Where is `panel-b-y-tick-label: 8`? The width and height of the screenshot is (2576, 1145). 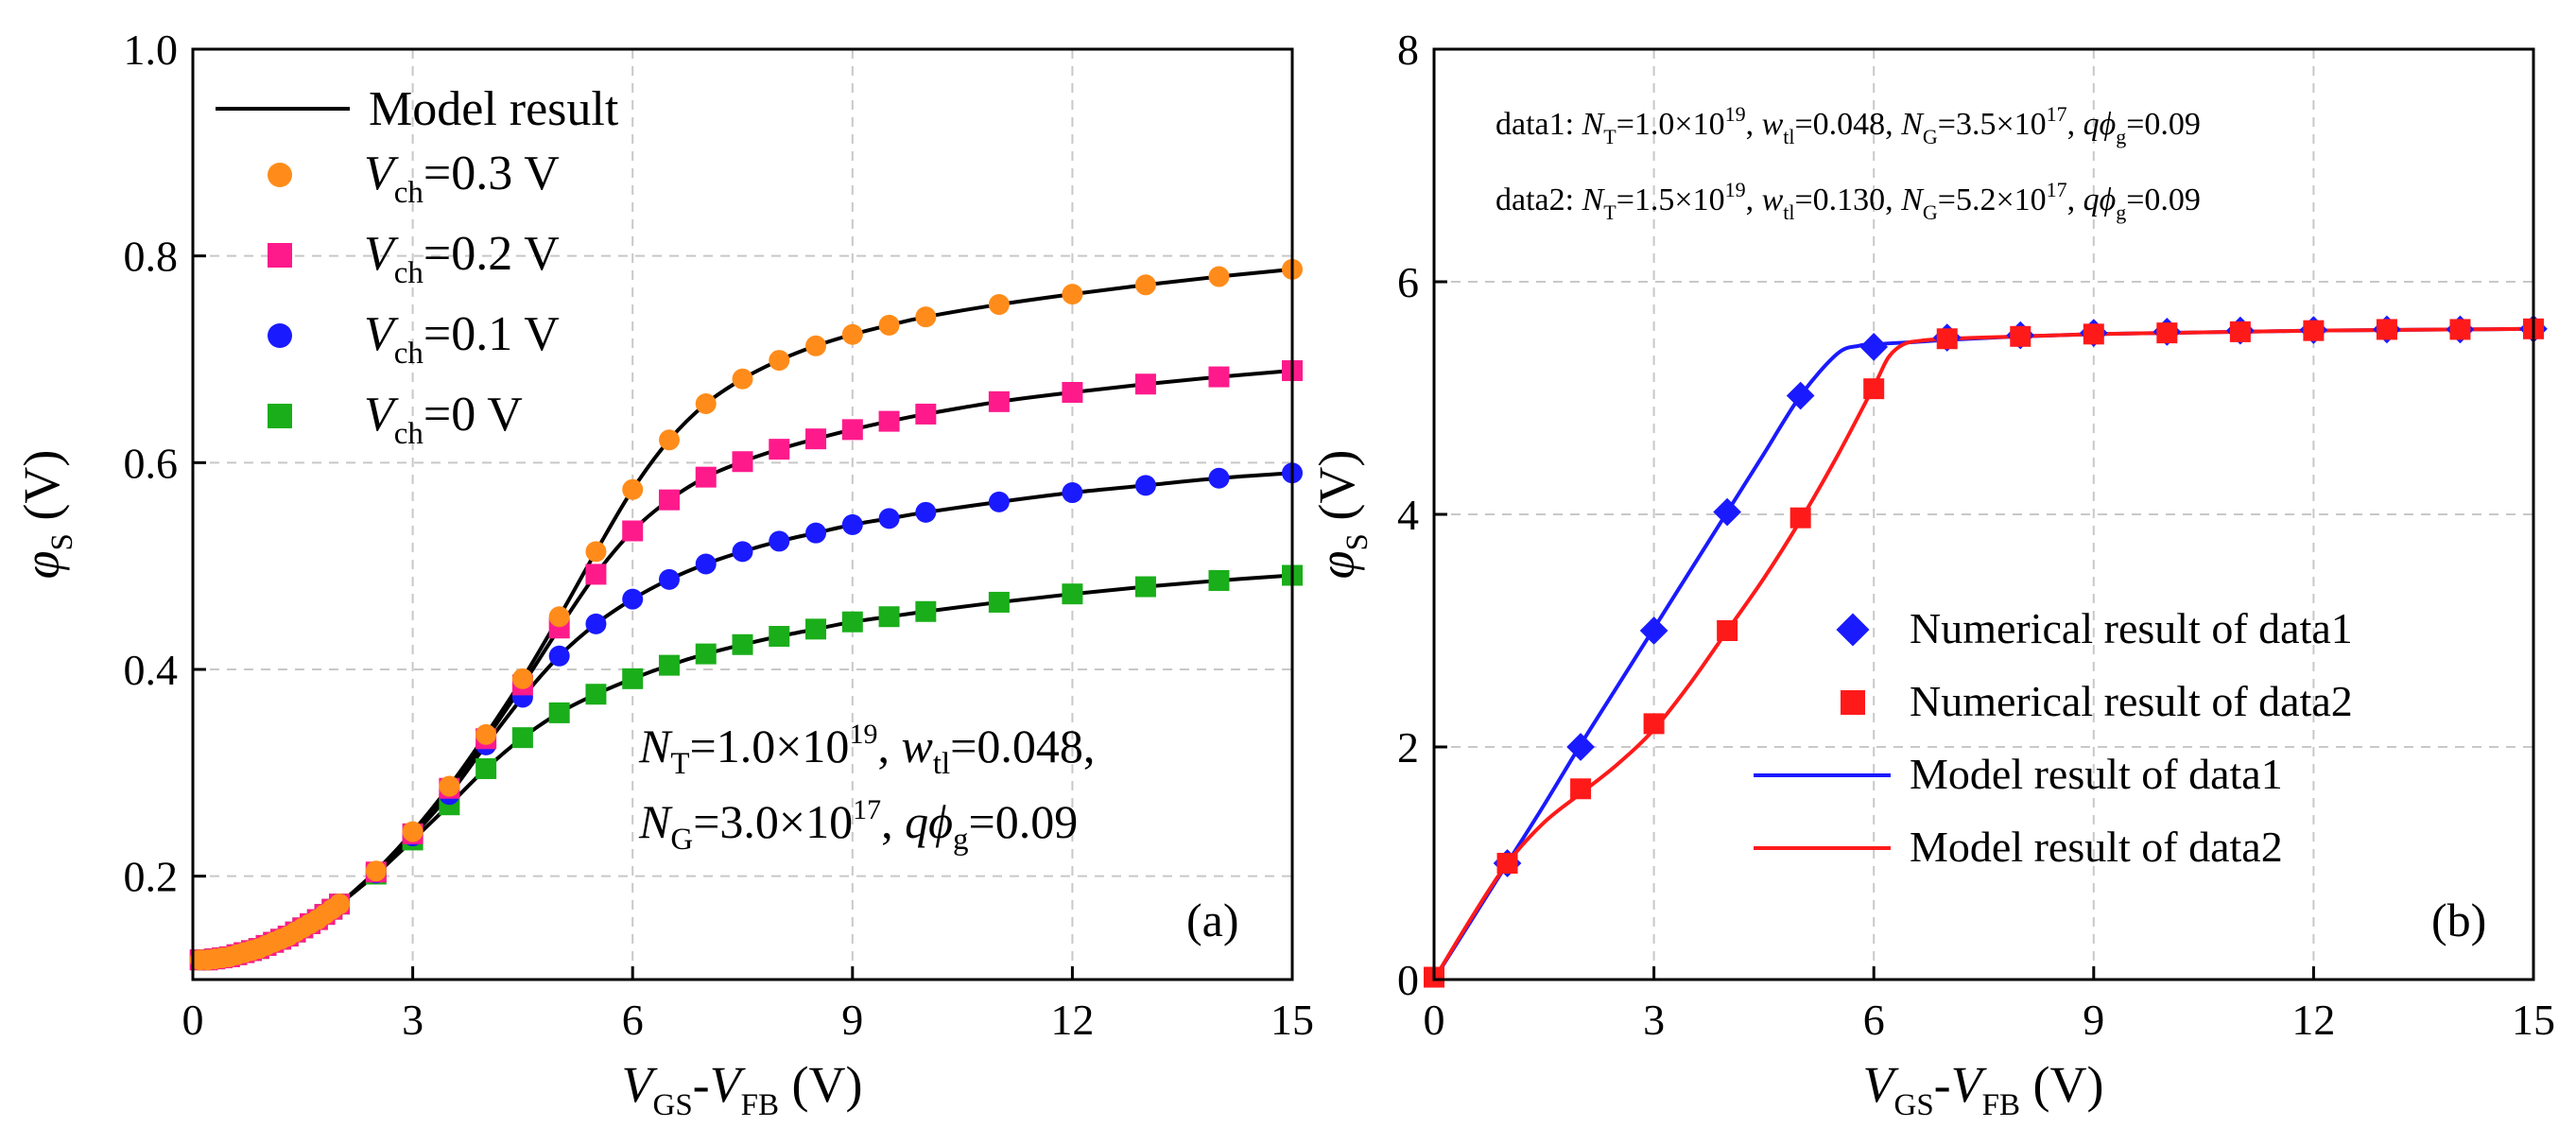 panel-b-y-tick-label: 8 is located at coordinates (1408, 50).